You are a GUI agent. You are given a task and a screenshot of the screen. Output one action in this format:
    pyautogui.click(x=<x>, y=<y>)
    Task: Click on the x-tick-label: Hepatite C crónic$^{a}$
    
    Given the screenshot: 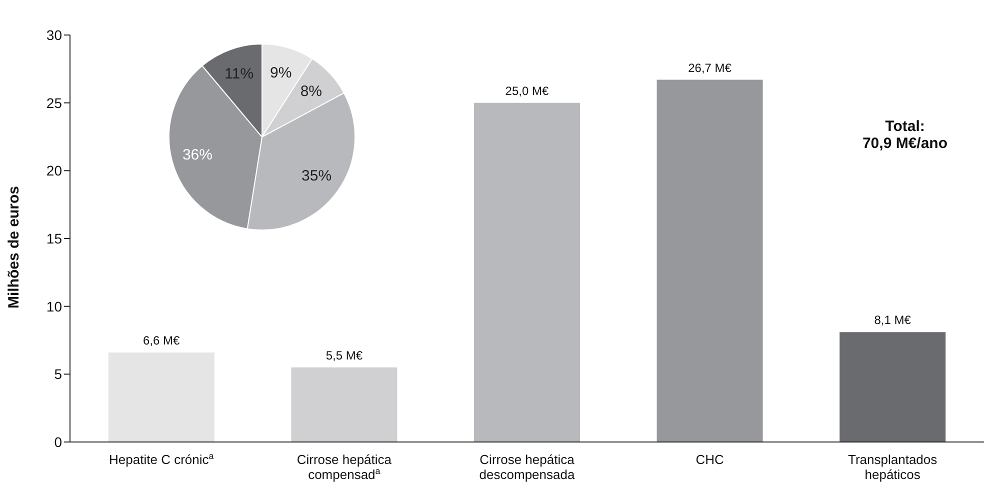 What is the action you would take?
    pyautogui.click(x=161, y=459)
    